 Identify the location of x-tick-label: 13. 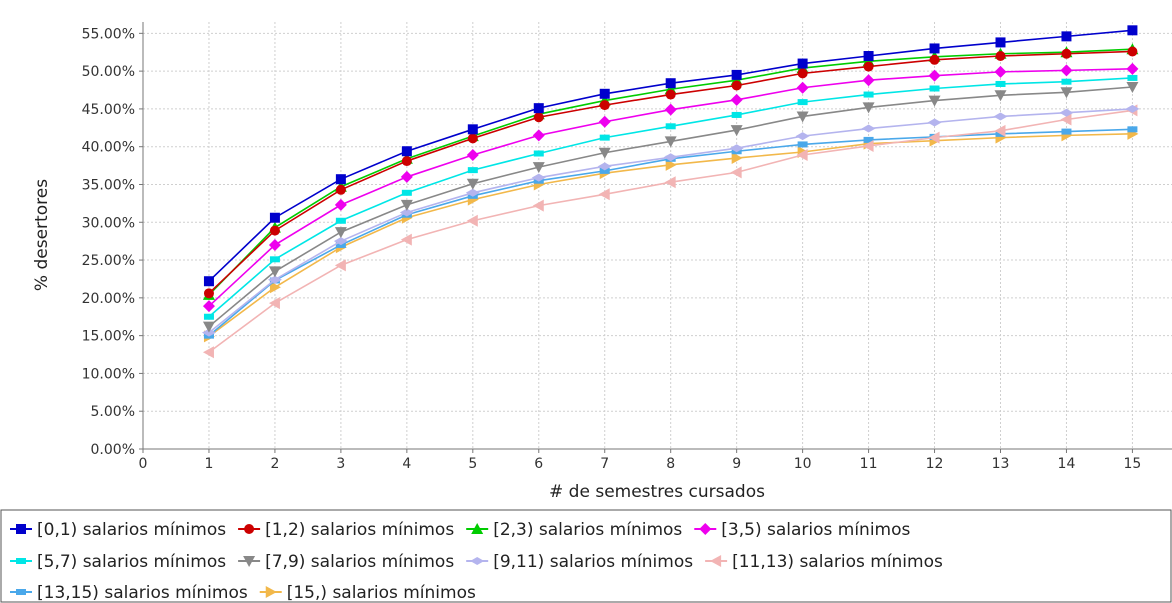
(1001, 464).